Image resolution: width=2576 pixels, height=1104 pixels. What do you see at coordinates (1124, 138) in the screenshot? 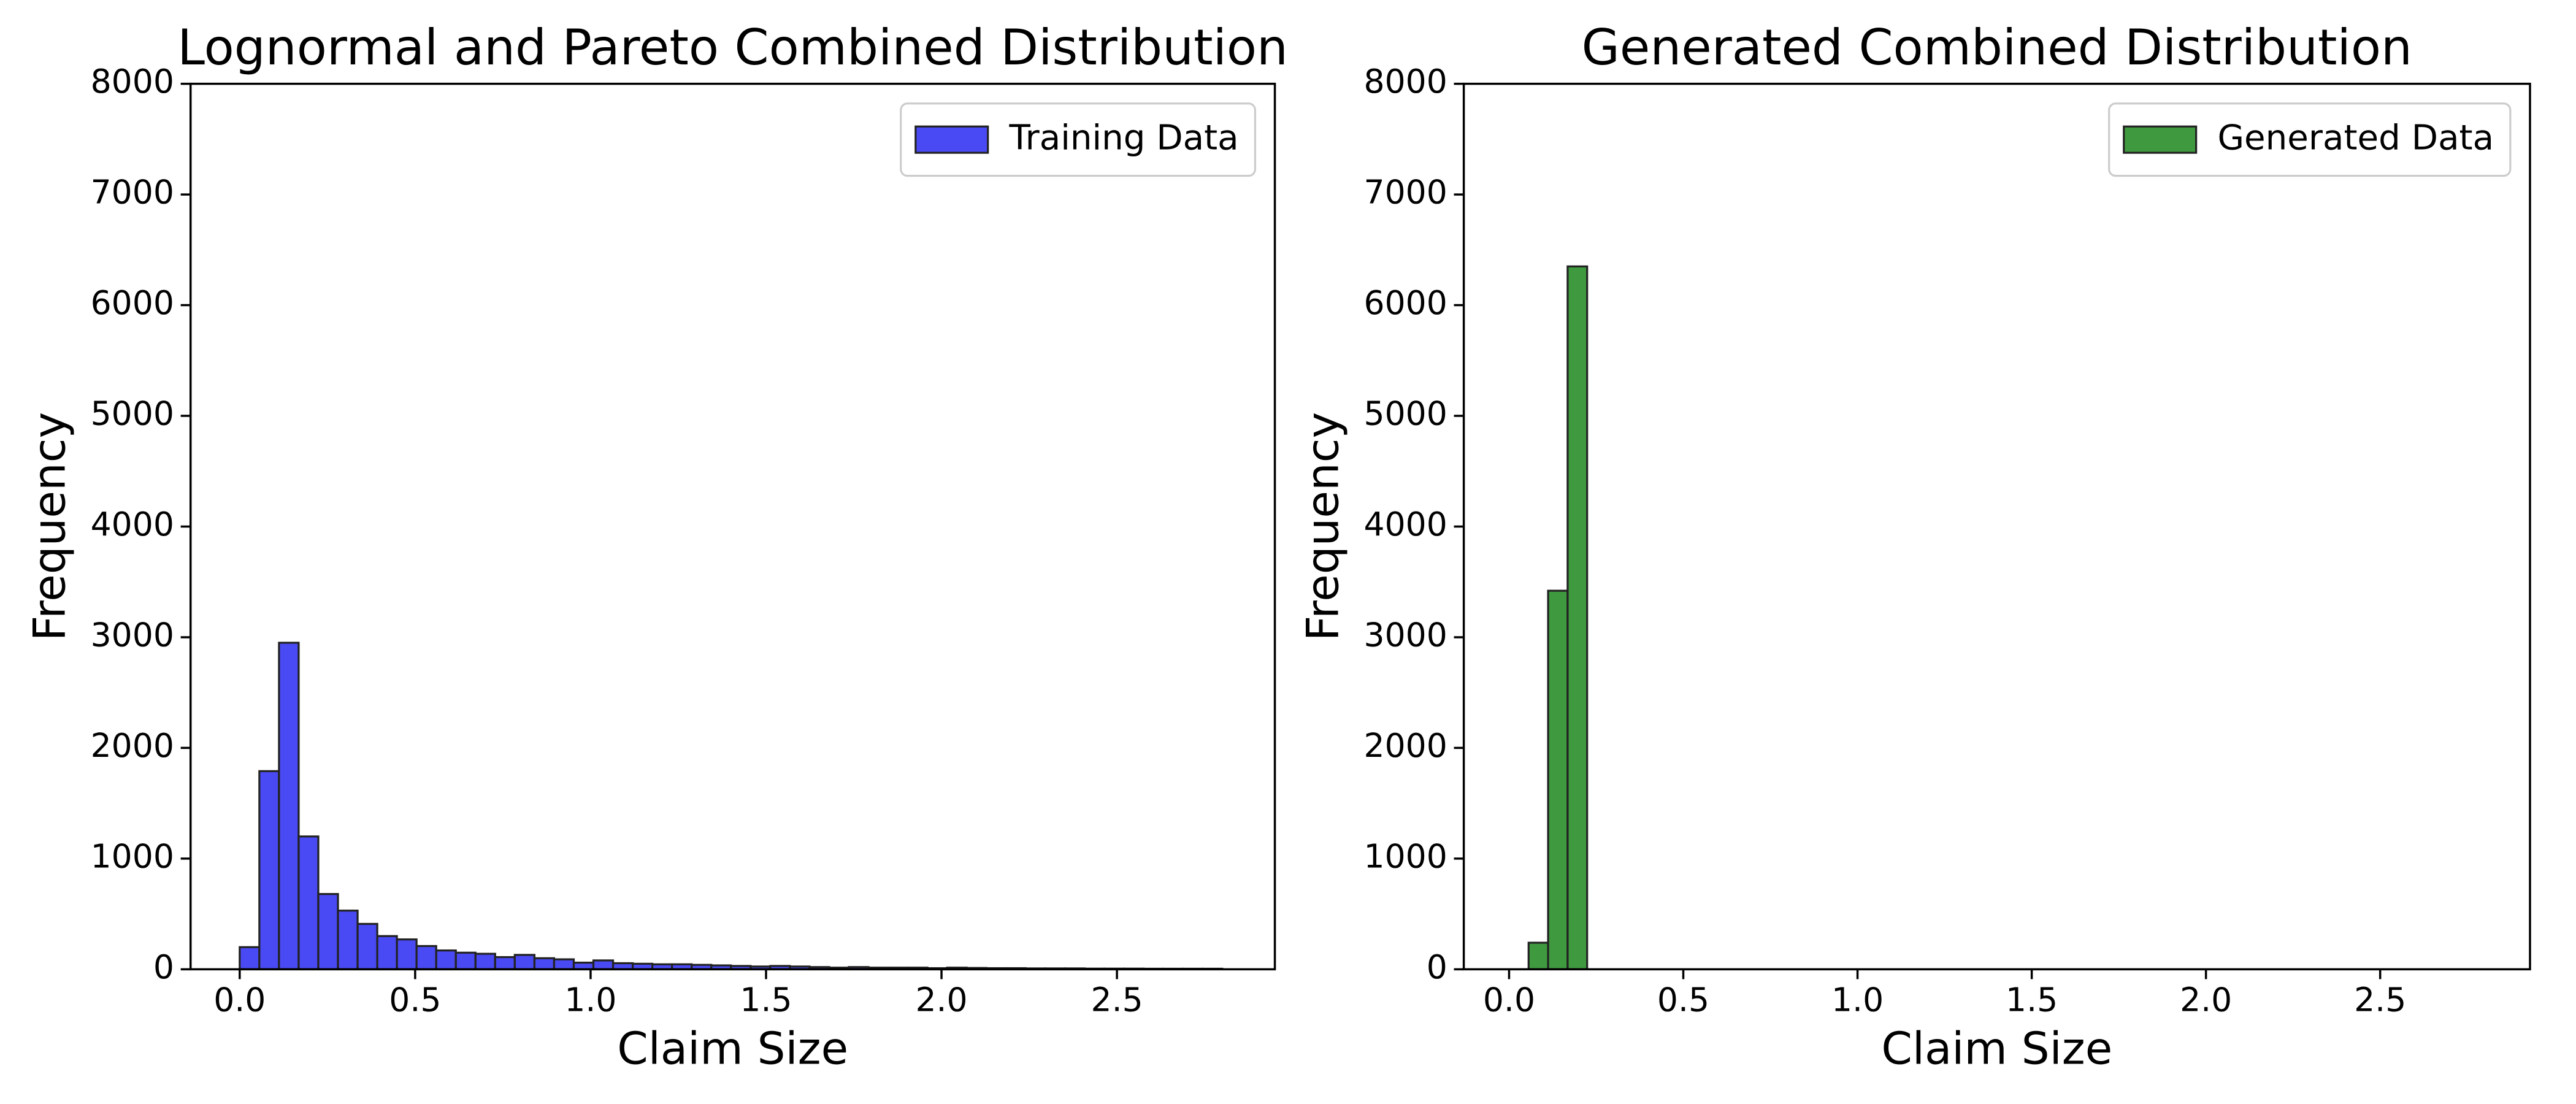
I see `legend-label: Training Data` at bounding box center [1124, 138].